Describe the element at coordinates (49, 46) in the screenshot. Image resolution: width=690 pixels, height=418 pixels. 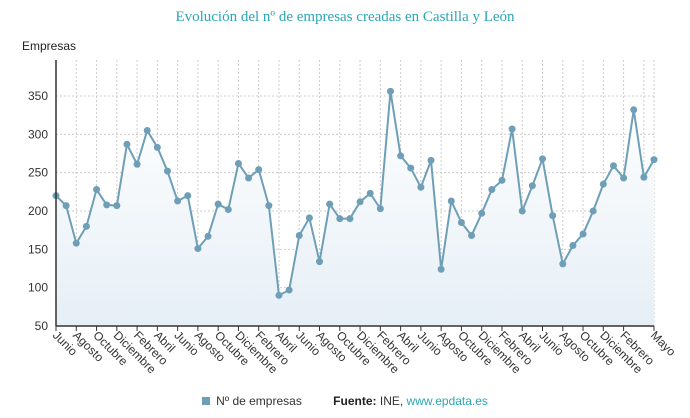
I see `y-axis-label: Empresas` at that location.